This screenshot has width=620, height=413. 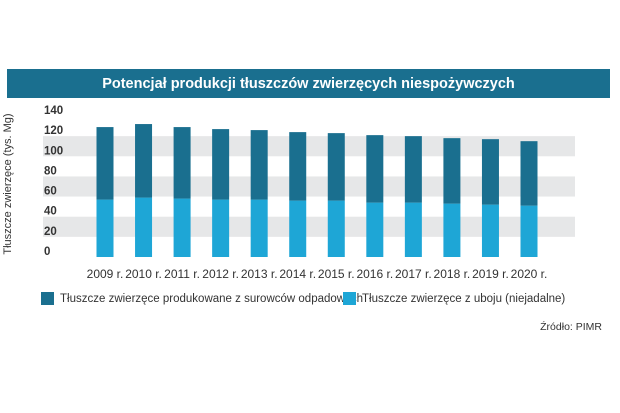 I want to click on y-tick-label: 20, so click(x=50, y=232).